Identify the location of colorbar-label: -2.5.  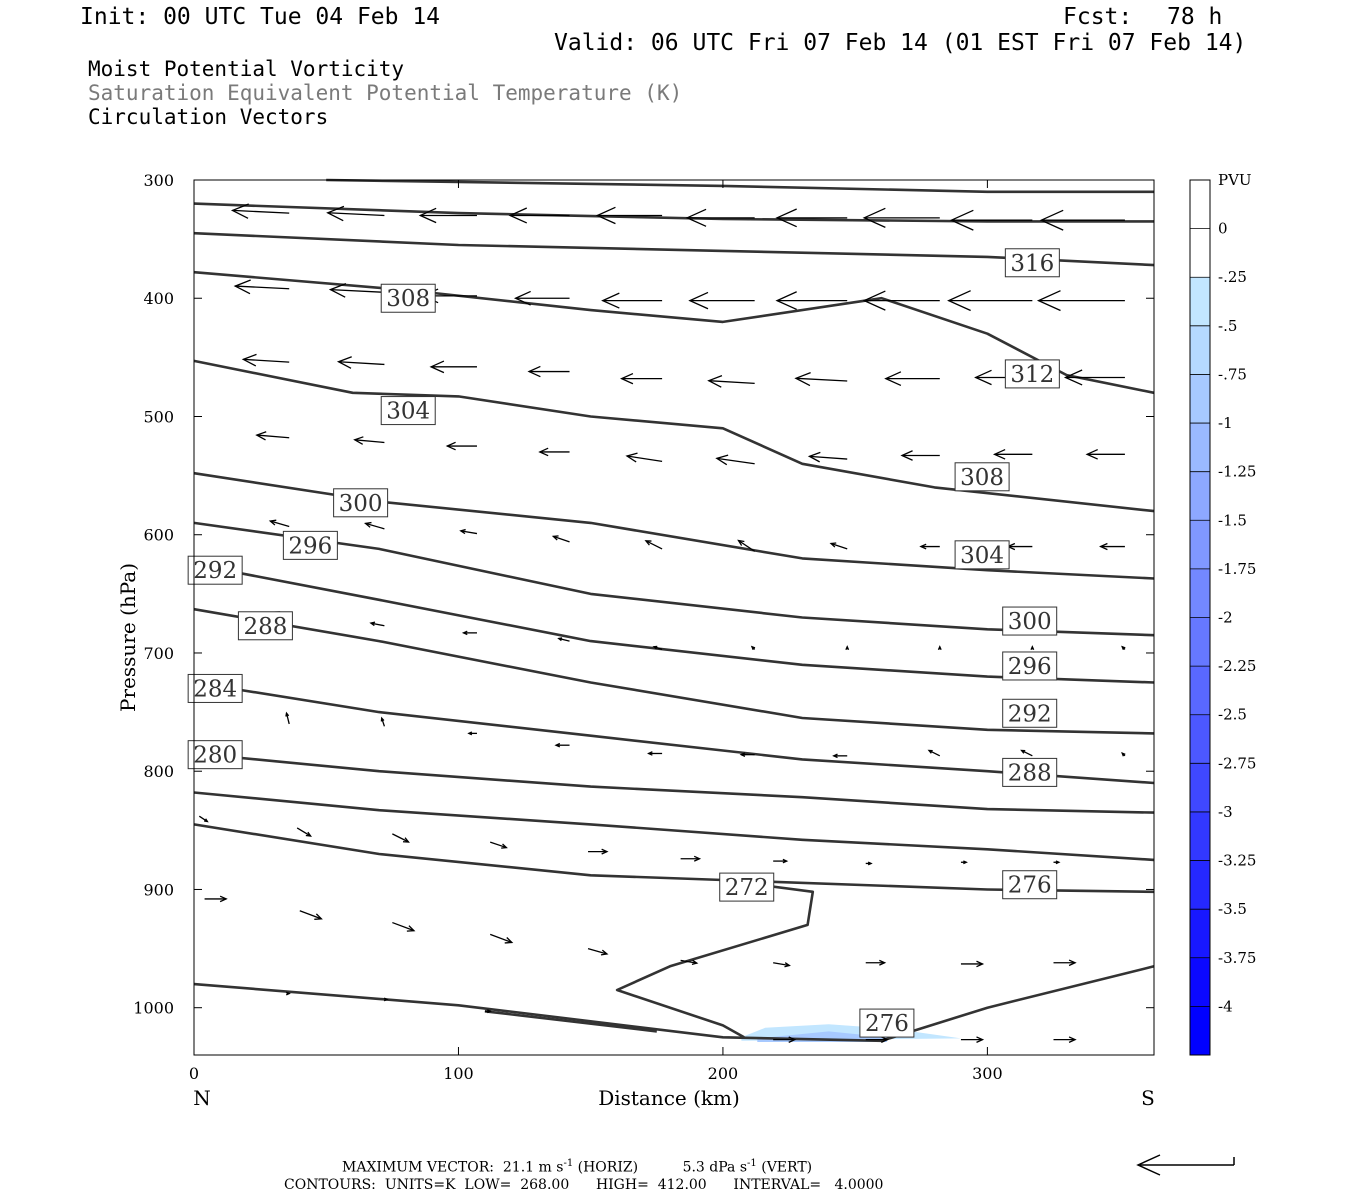
(1232, 715).